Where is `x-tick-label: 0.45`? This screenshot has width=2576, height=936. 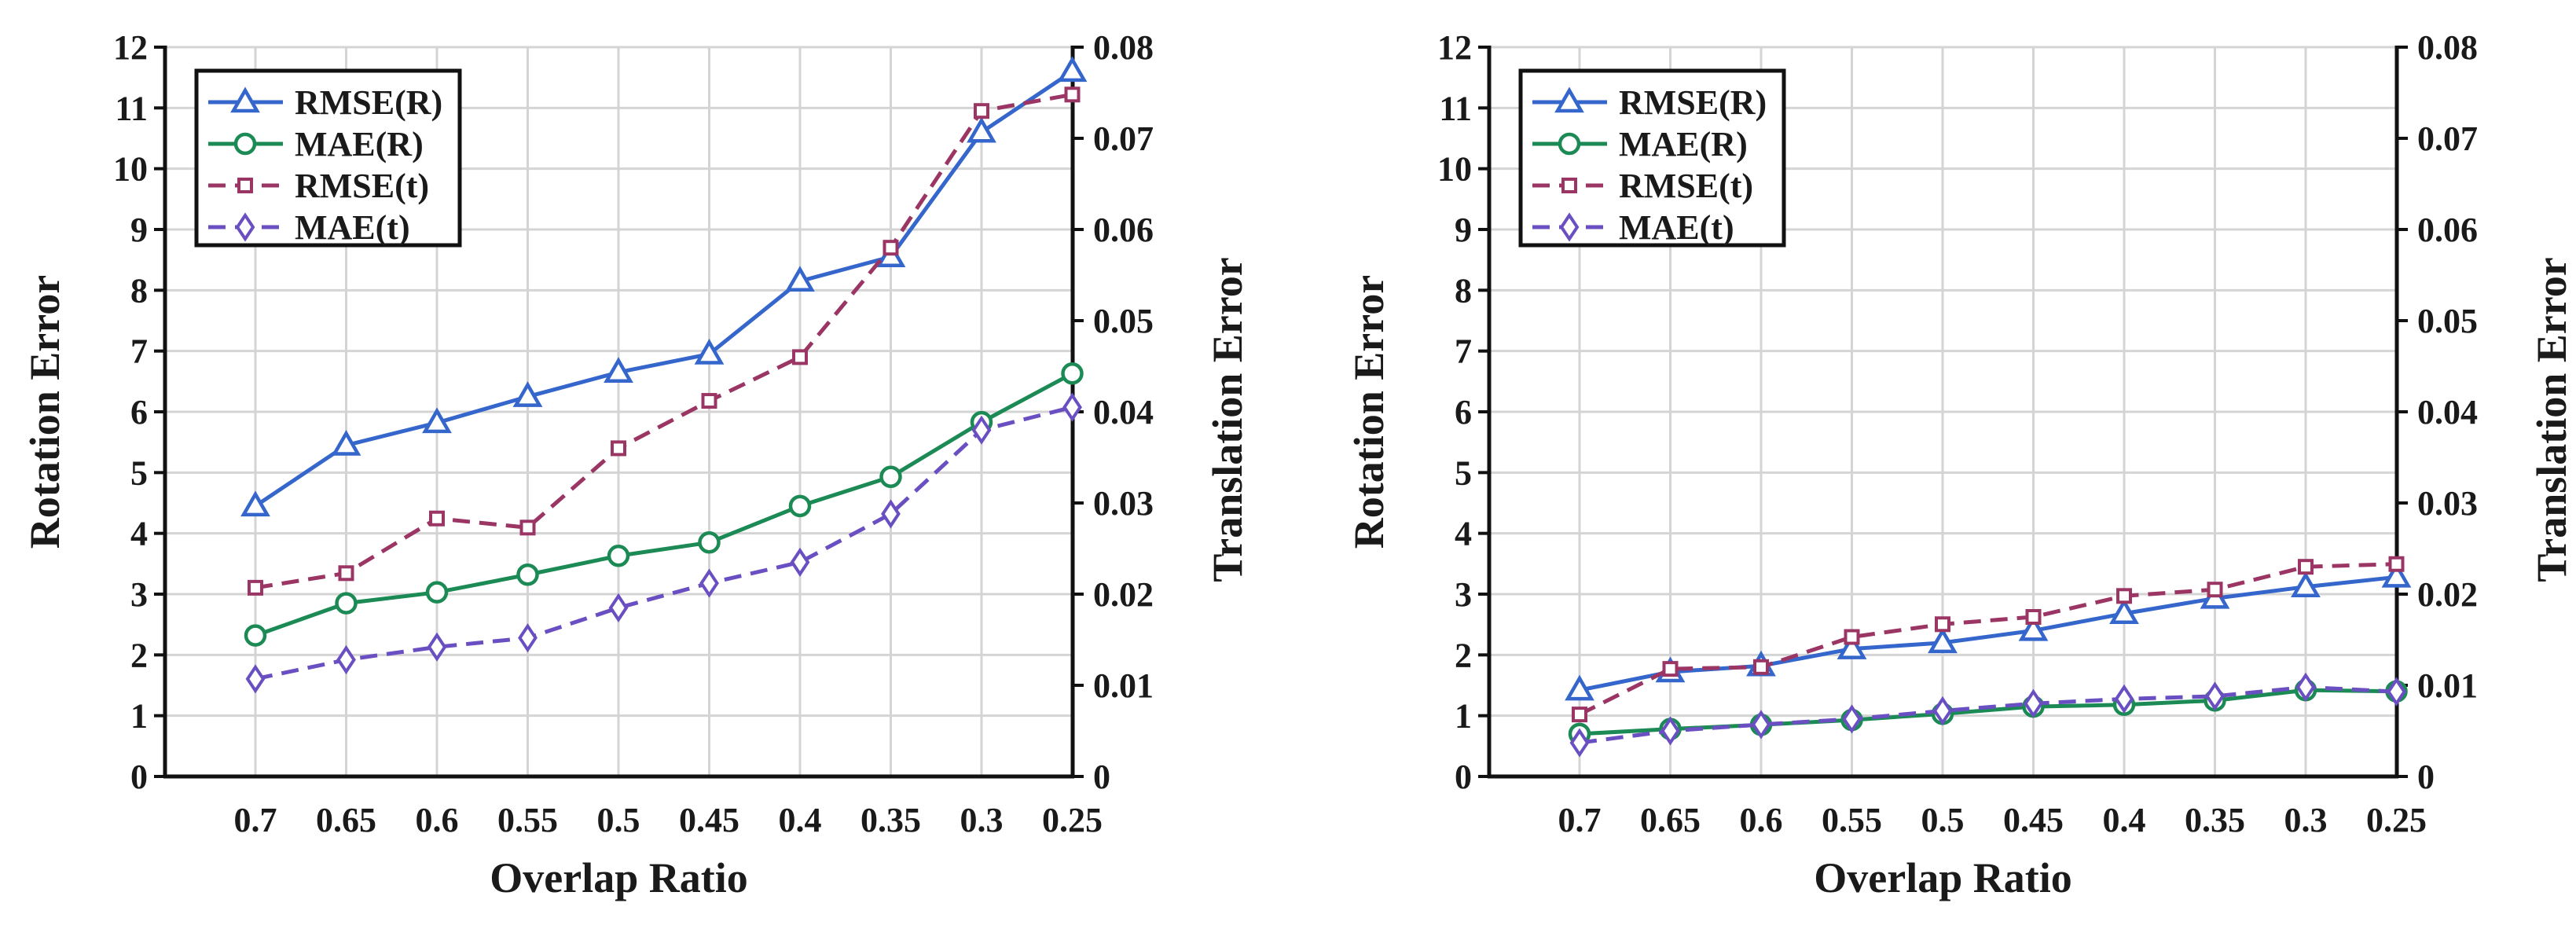
x-tick-label: 0.45 is located at coordinates (2033, 820).